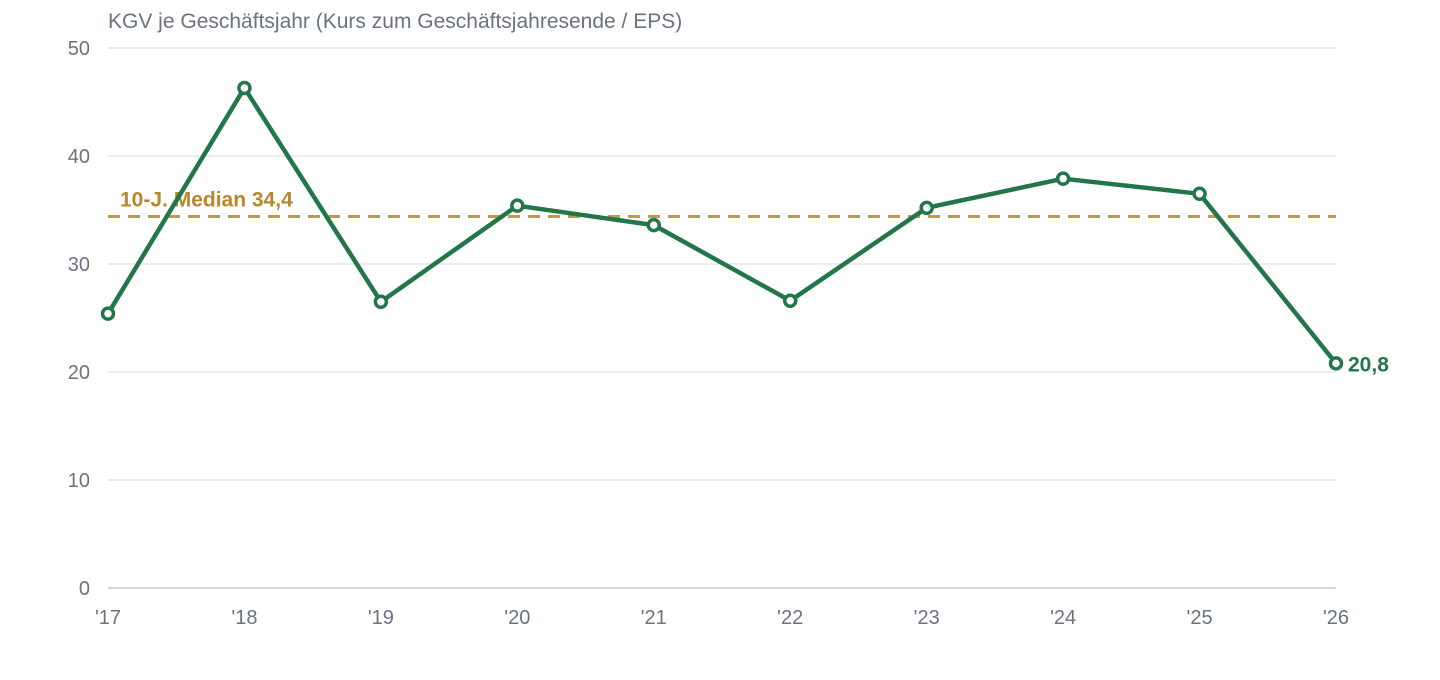  What do you see at coordinates (1063, 618) in the screenshot?
I see `x-tick-label: '24` at bounding box center [1063, 618].